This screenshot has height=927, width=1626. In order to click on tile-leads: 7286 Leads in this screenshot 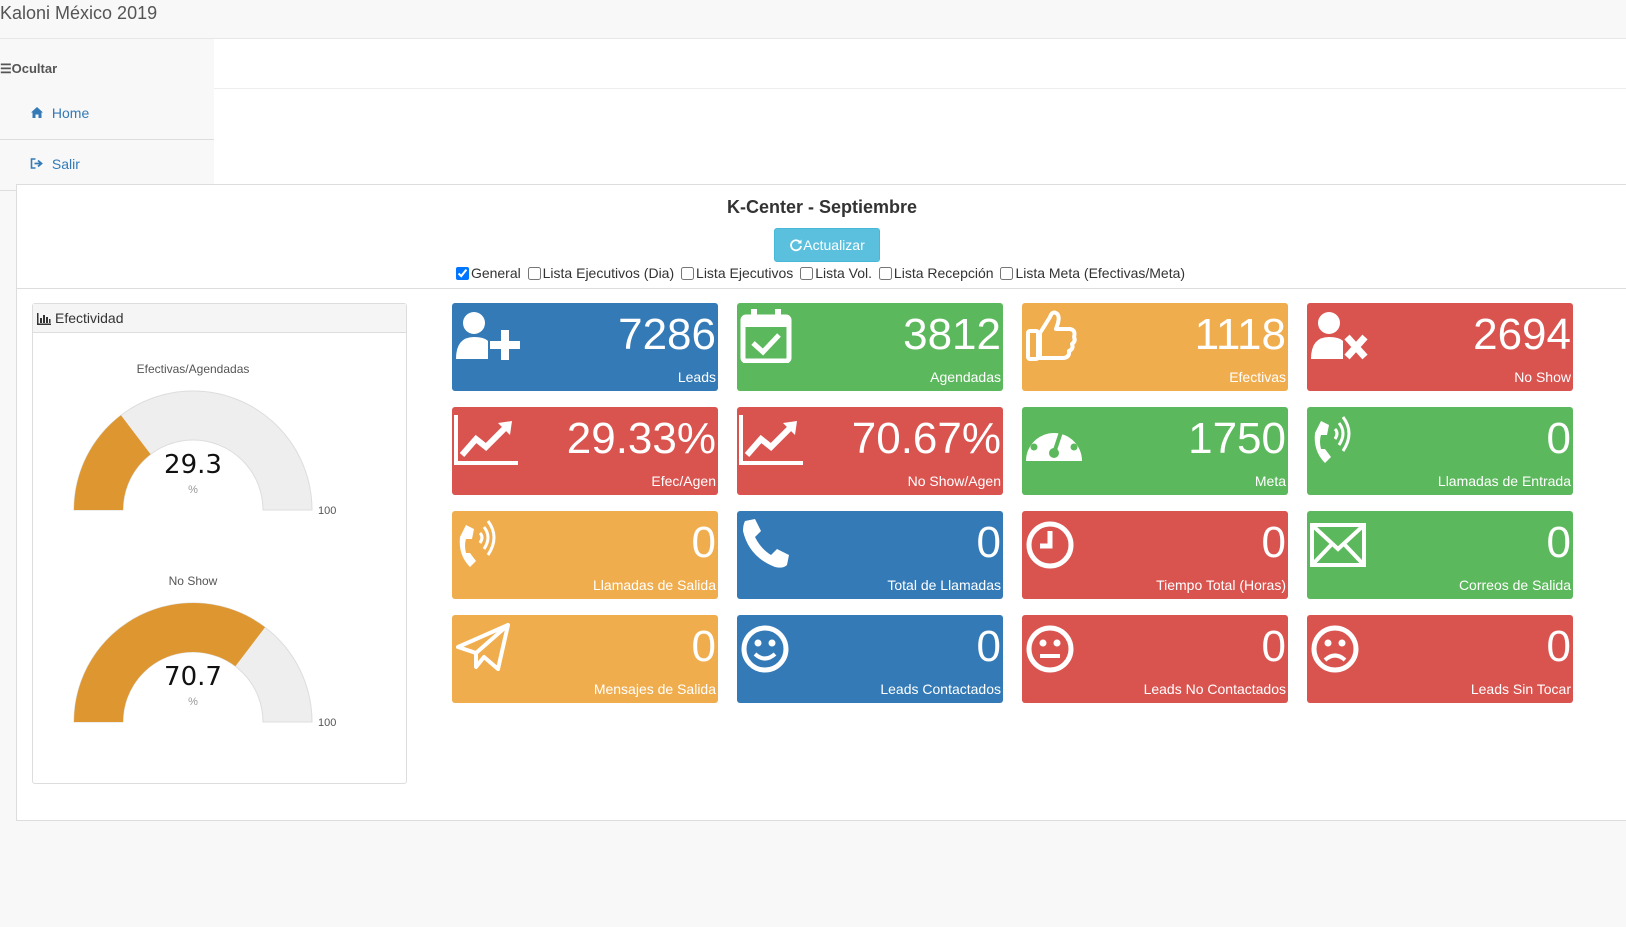, I will do `click(585, 347)`.